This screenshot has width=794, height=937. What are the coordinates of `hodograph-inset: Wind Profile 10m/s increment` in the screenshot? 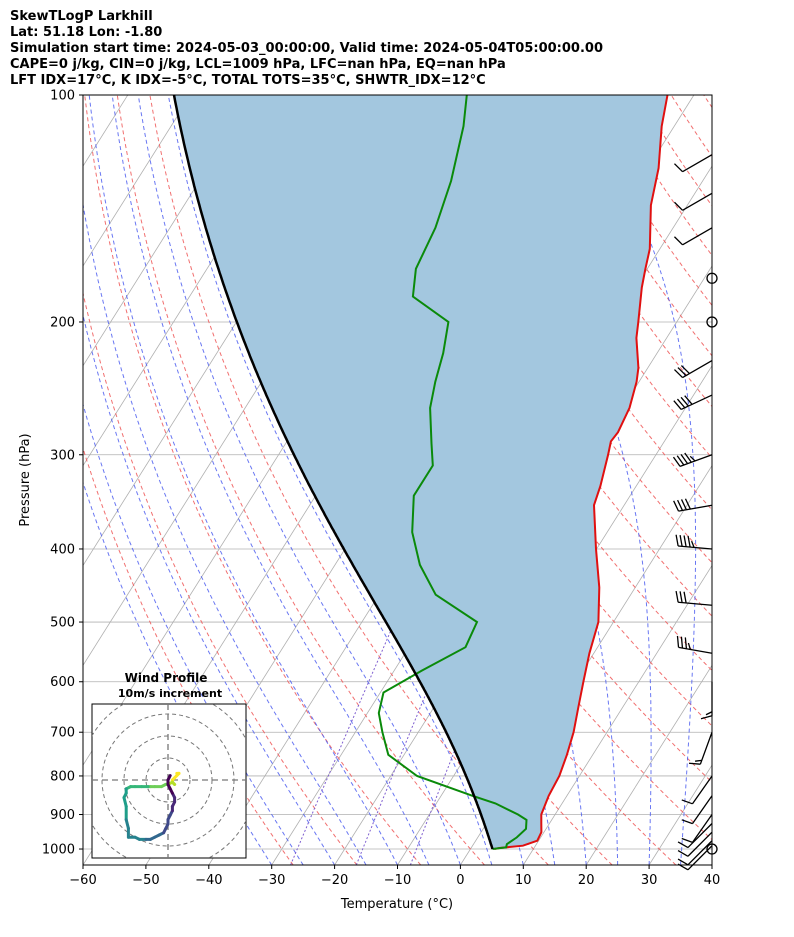 It's located at (169, 765).